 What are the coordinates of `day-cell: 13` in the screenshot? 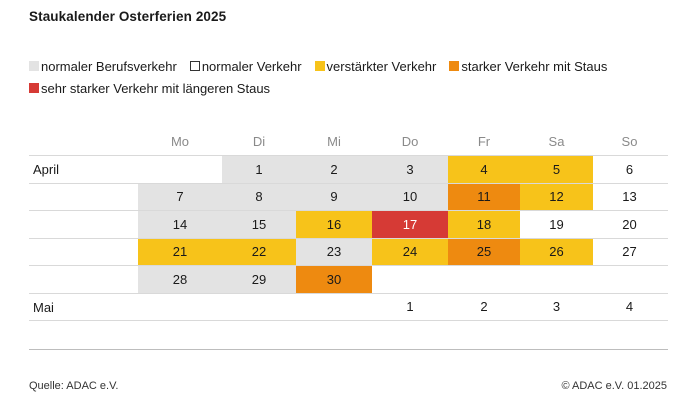 It's located at (629, 197).